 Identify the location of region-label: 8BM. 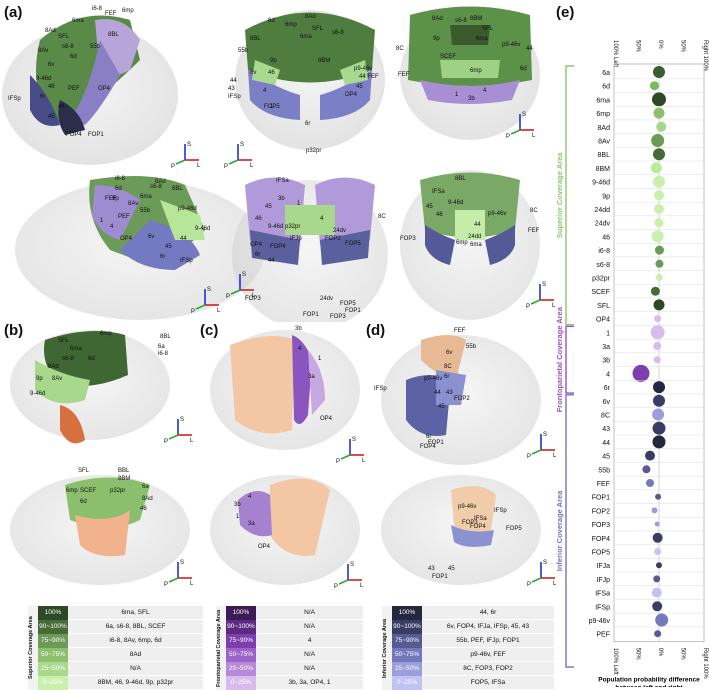
(476, 19).